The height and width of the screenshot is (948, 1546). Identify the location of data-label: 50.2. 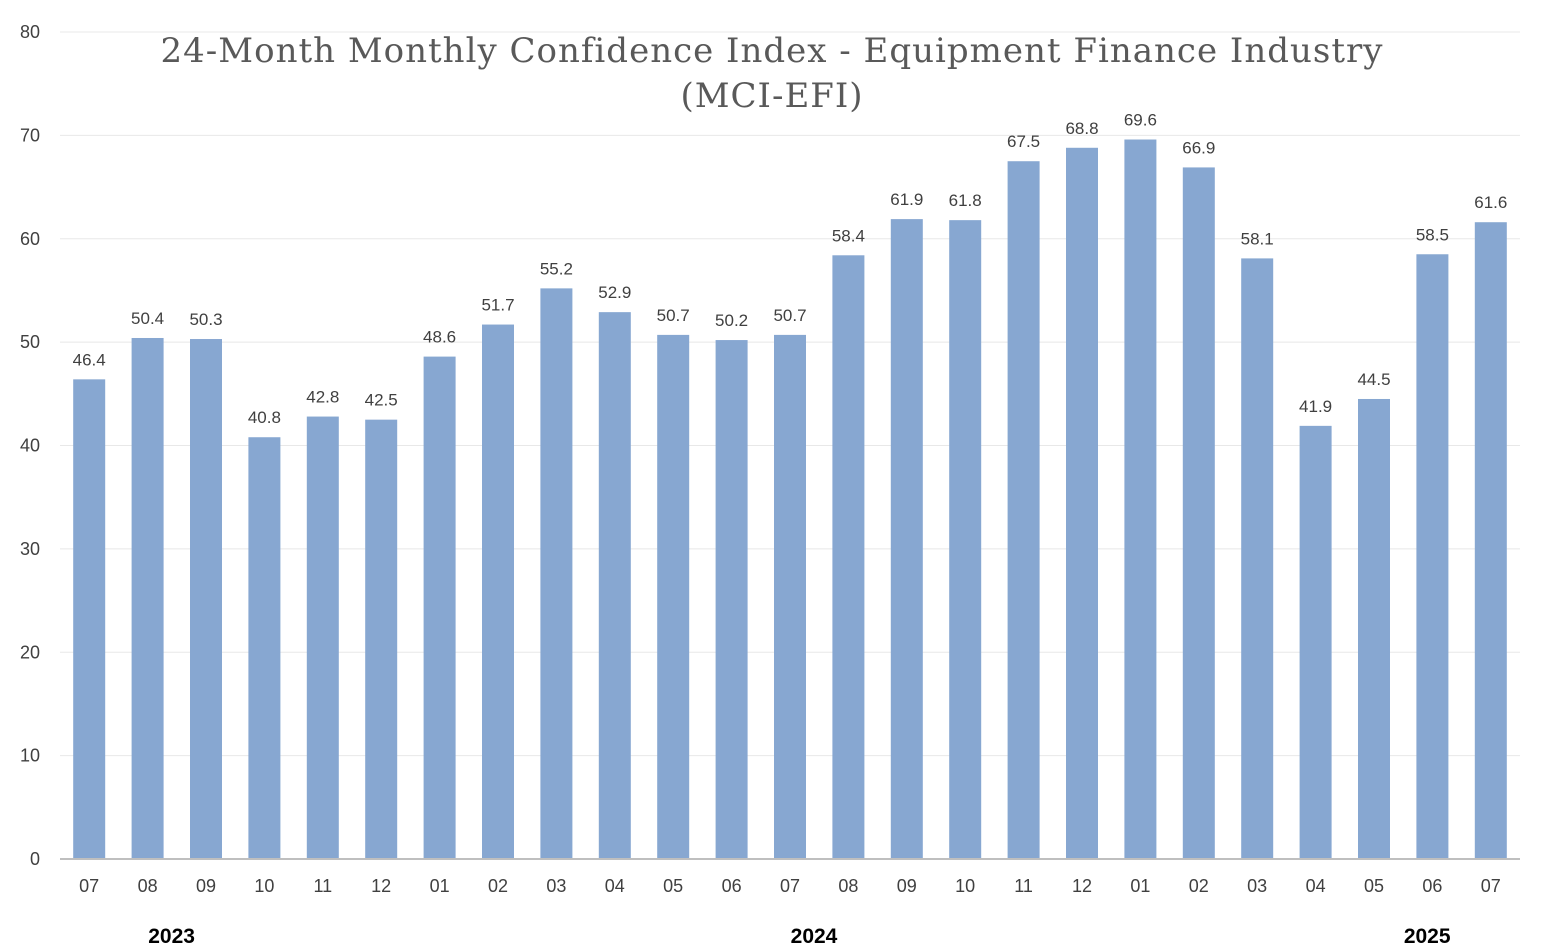
(731, 320).